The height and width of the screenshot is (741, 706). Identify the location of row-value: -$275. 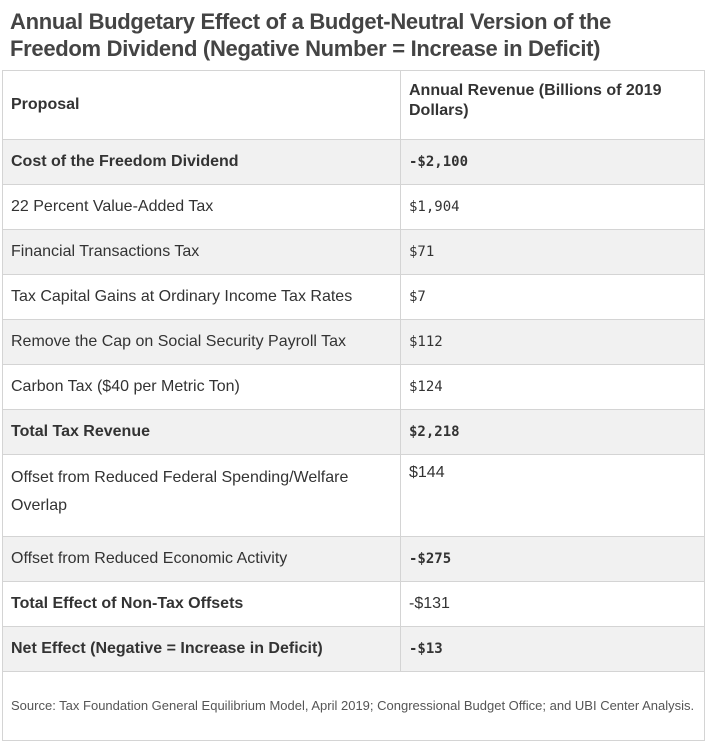
(552, 559).